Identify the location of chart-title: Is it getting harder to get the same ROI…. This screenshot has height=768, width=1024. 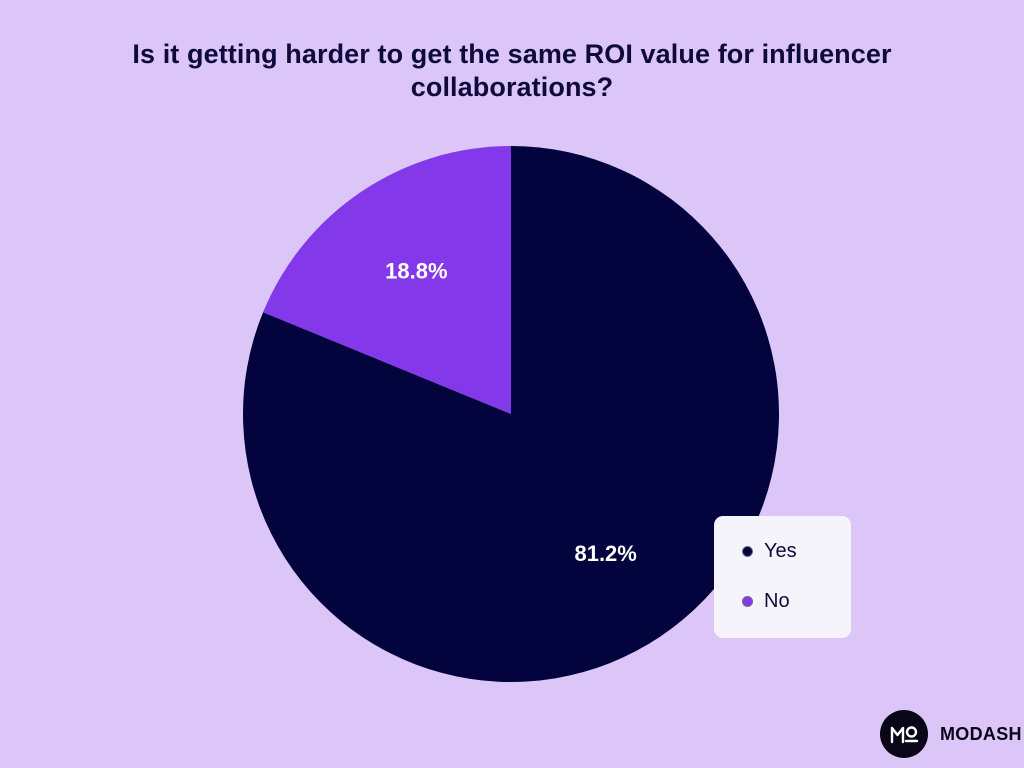
(512, 70).